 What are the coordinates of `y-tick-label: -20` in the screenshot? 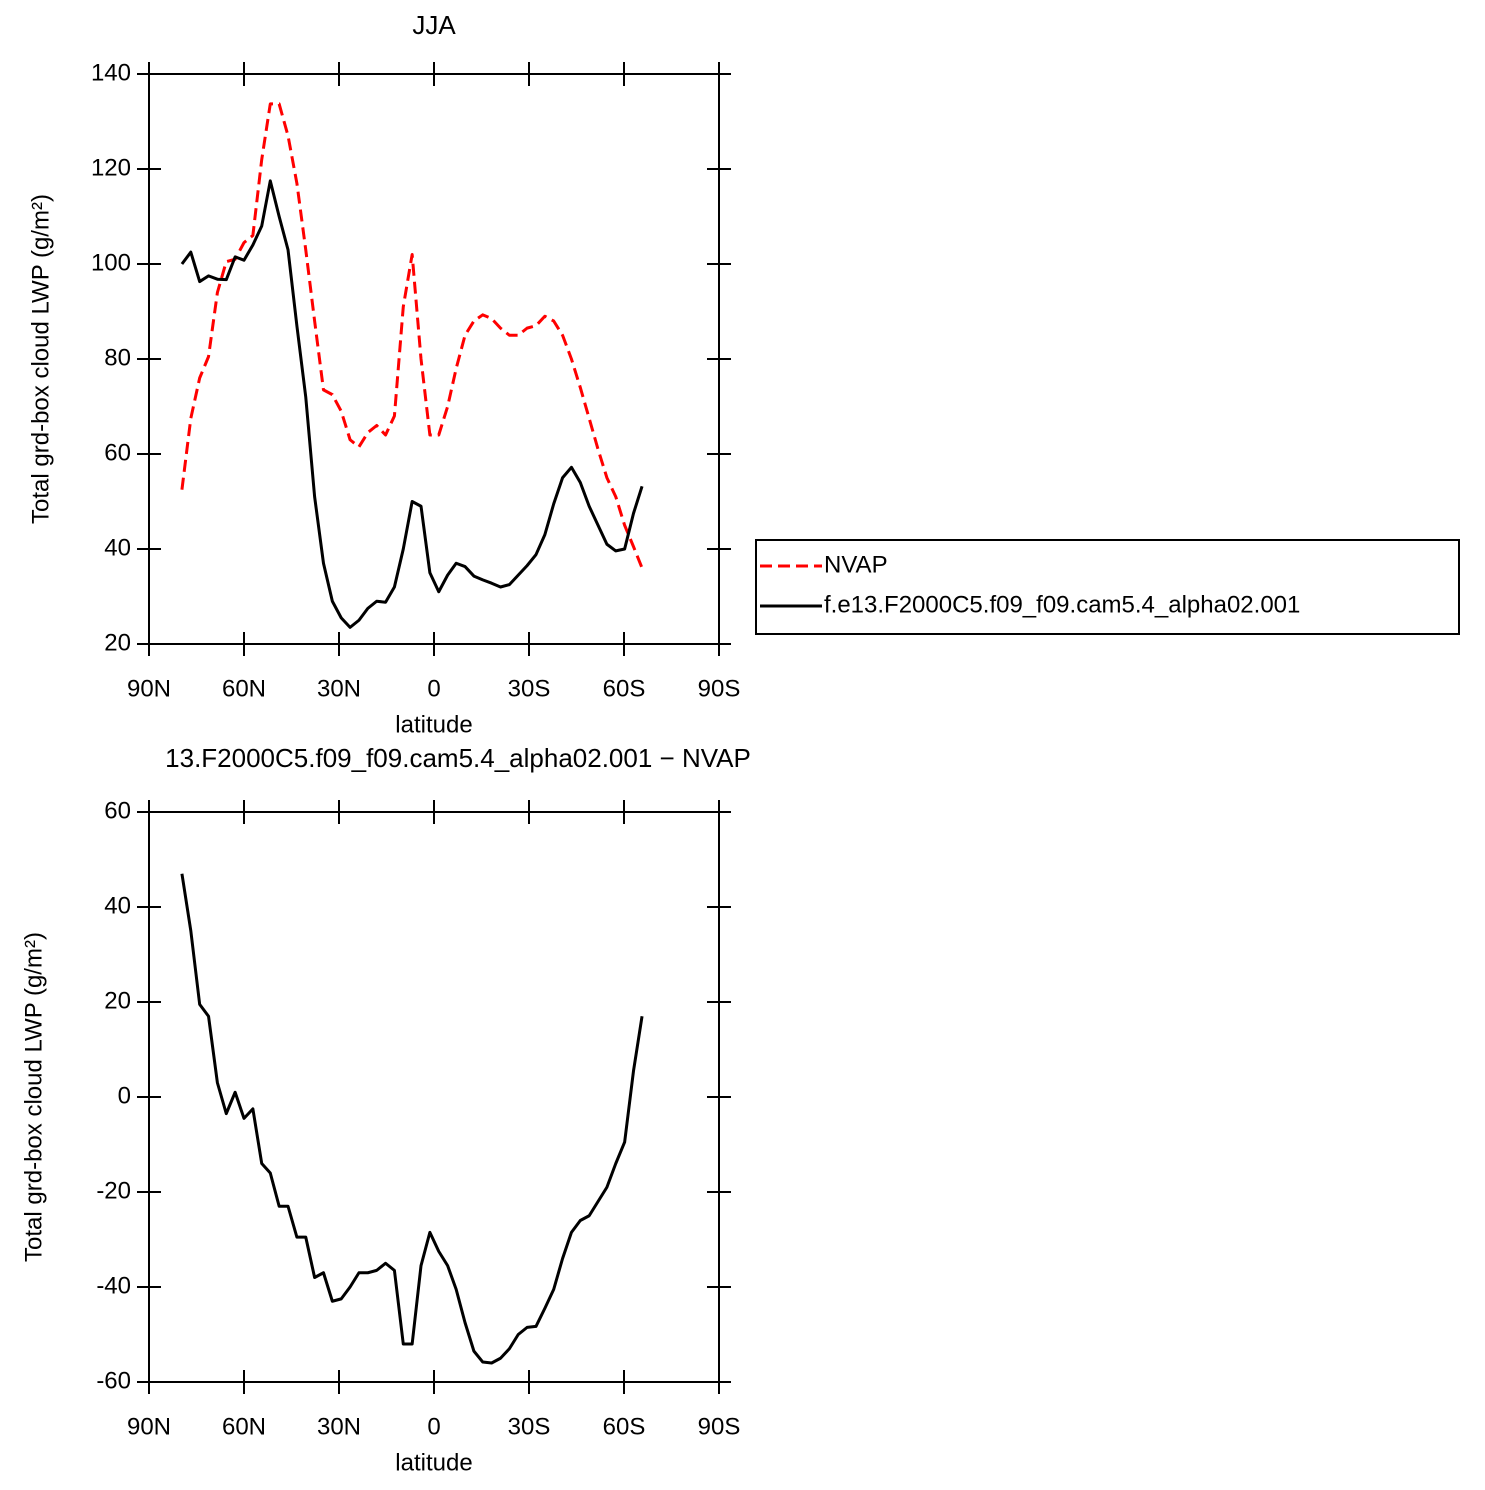 It's located at (113, 1190).